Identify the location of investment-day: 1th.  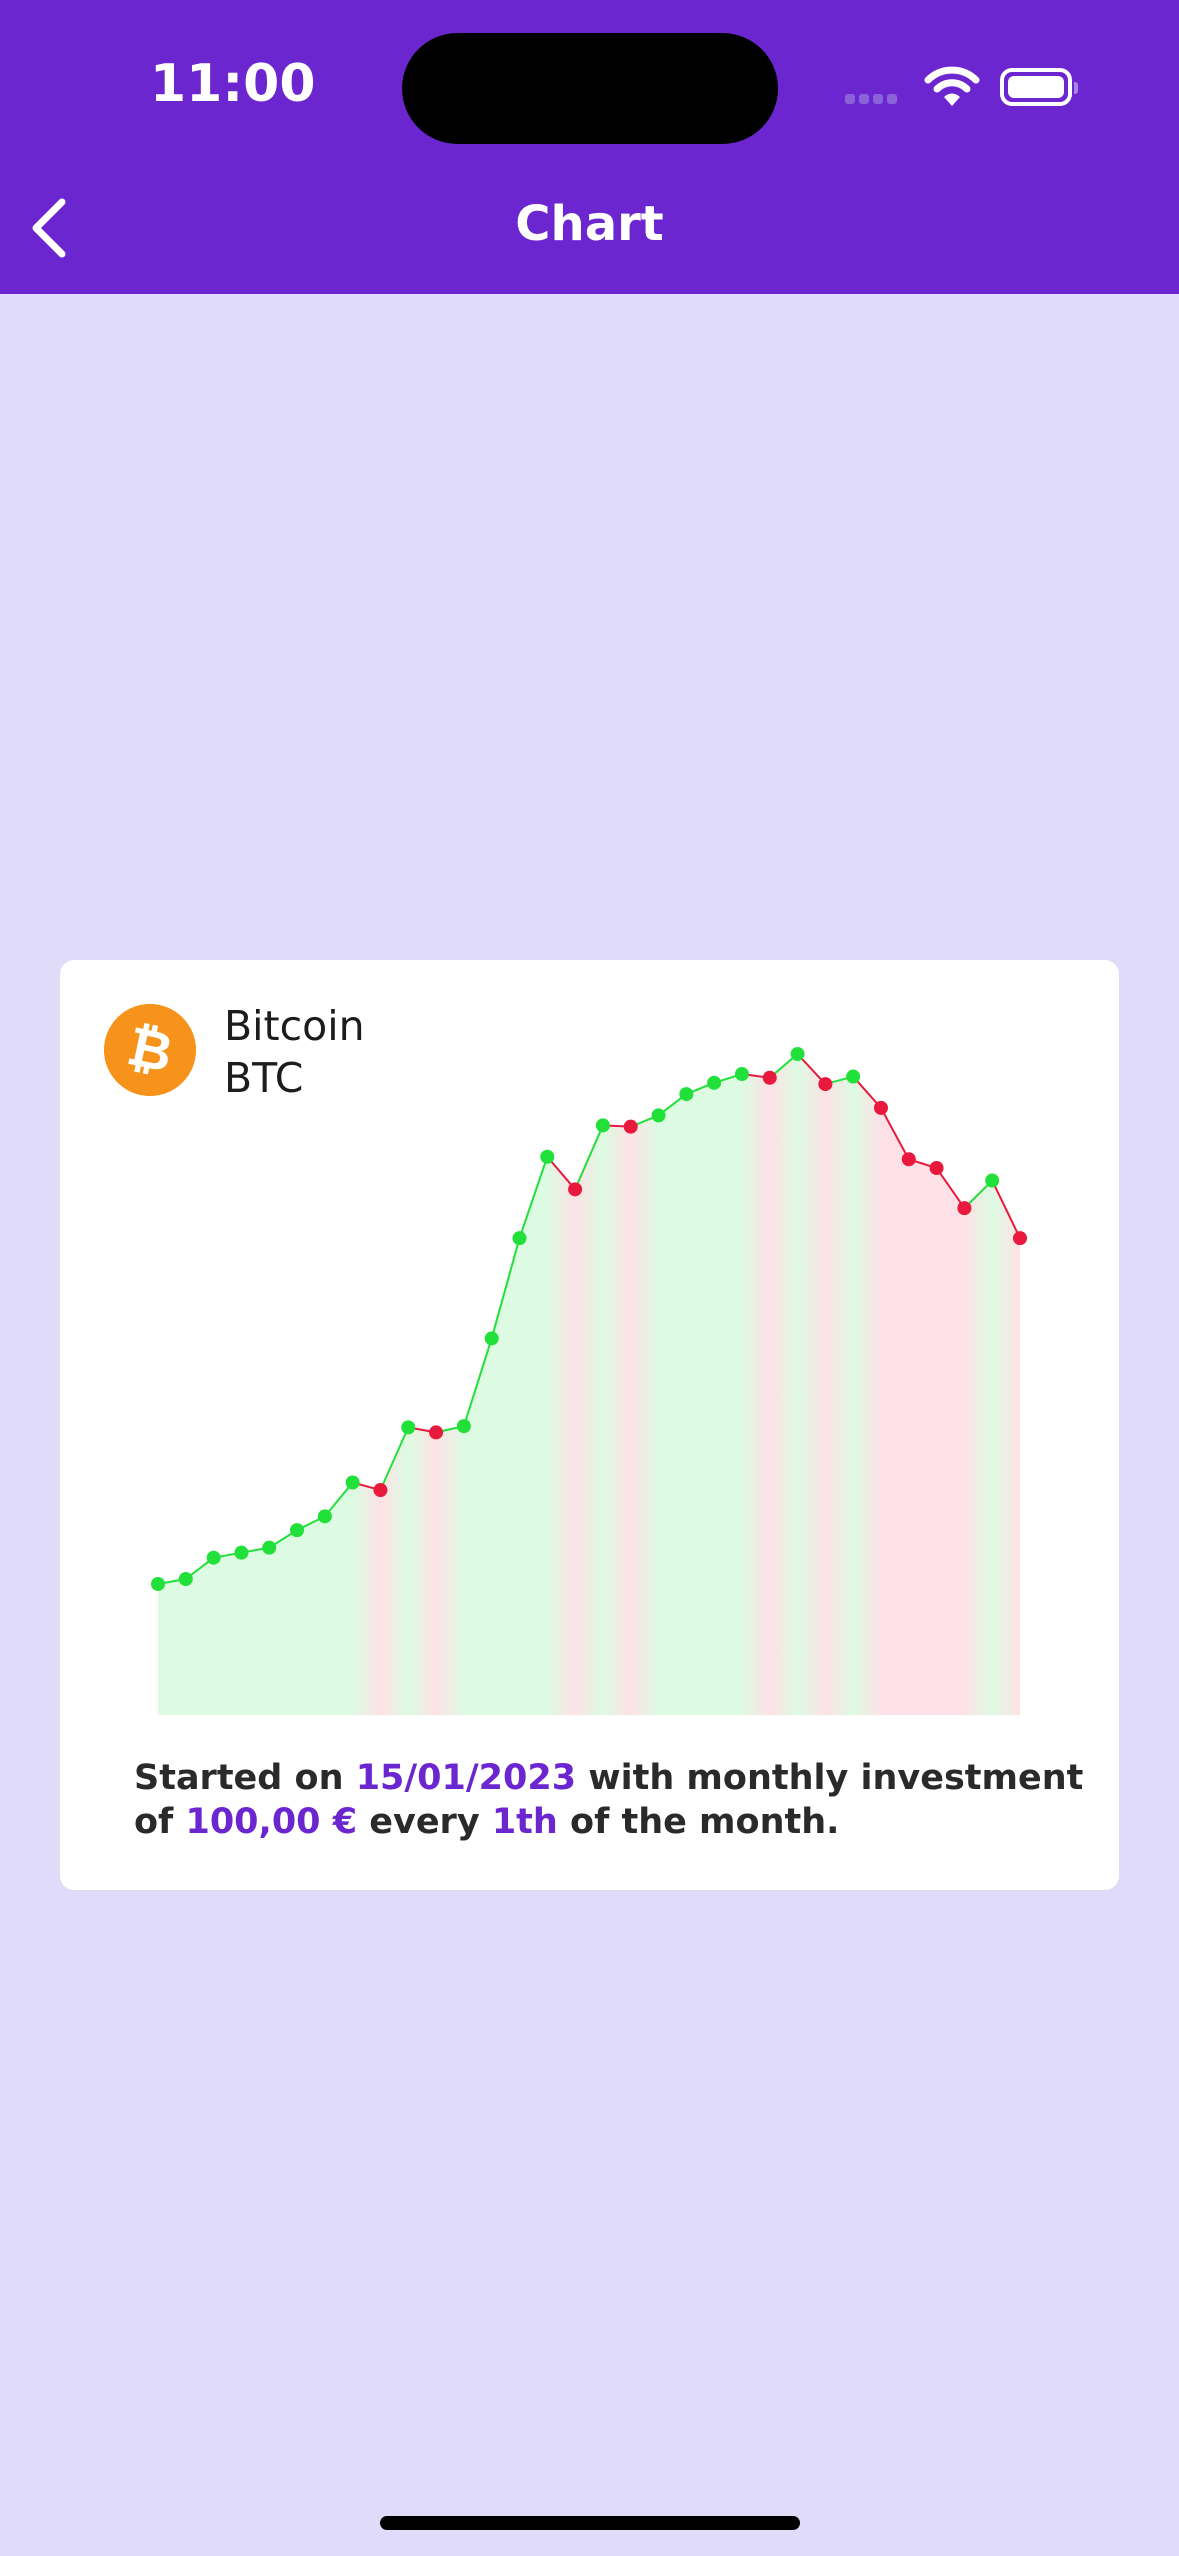
(524, 1822).